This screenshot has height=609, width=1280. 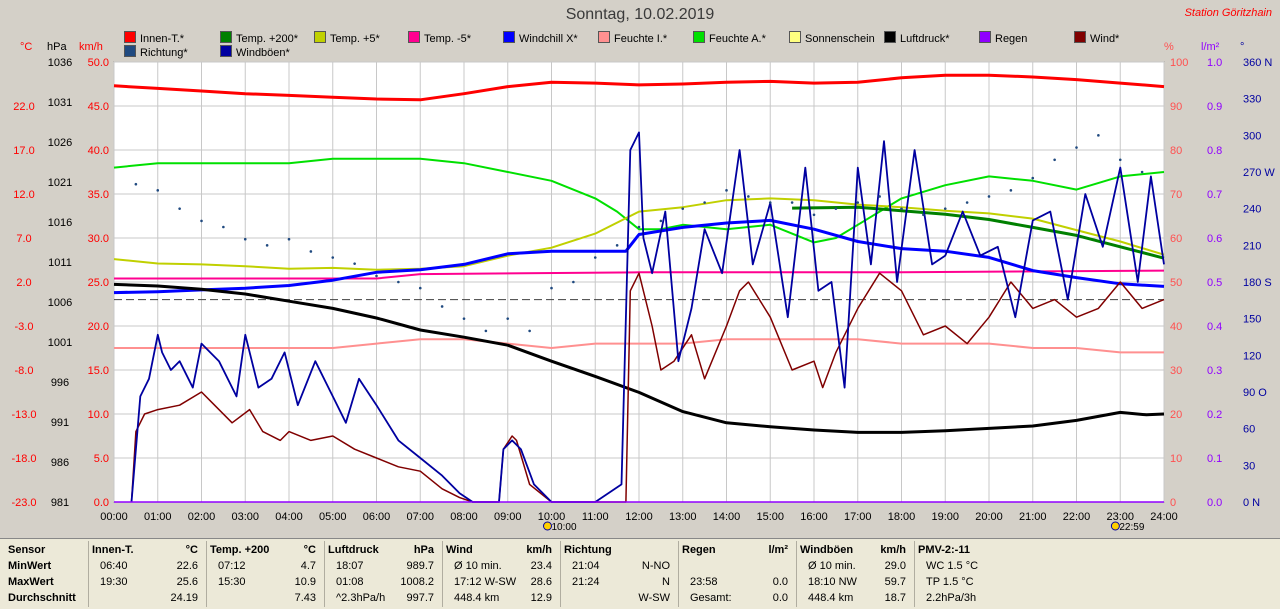 I want to click on stats-row: 15:30 10.9, so click(x=266, y=582).